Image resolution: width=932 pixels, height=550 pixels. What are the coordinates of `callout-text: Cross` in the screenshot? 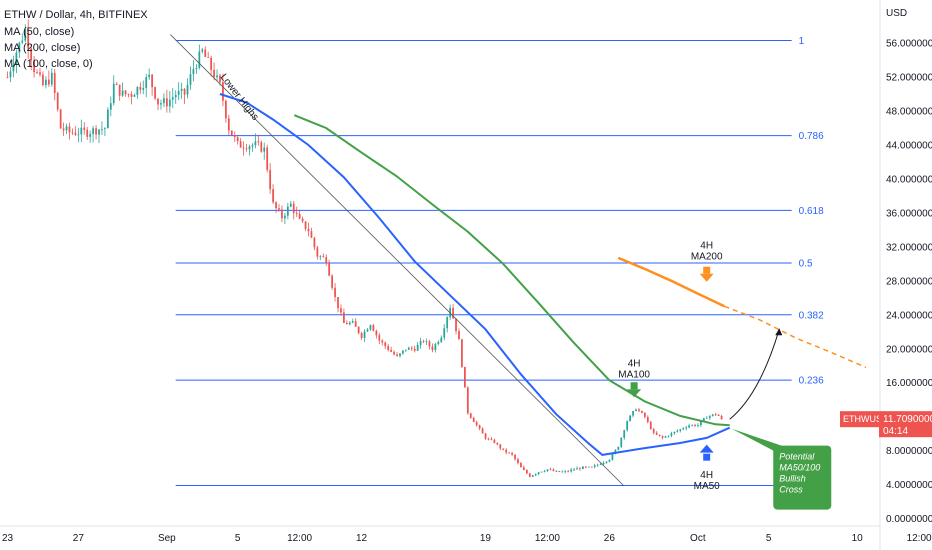 It's located at (791, 490).